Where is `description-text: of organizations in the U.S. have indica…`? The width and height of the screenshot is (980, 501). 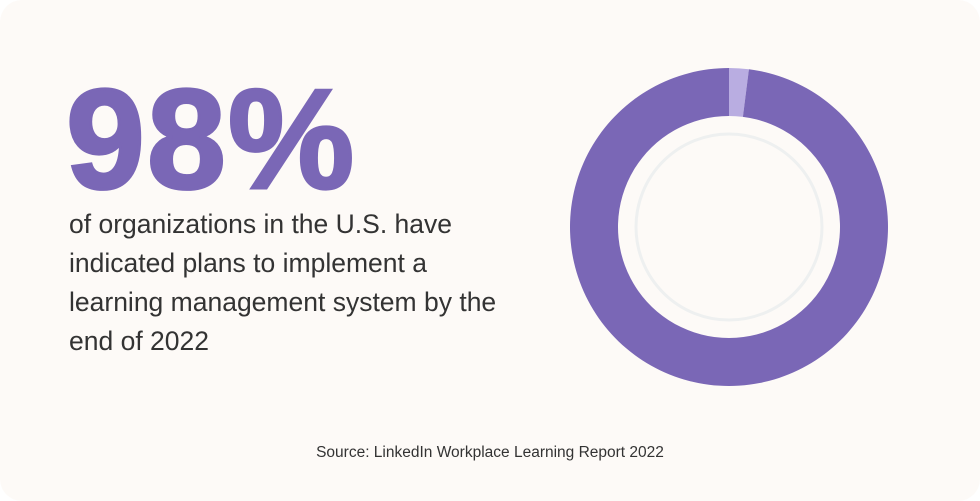
description-text: of organizations in the U.S. have indica… is located at coordinates (283, 282).